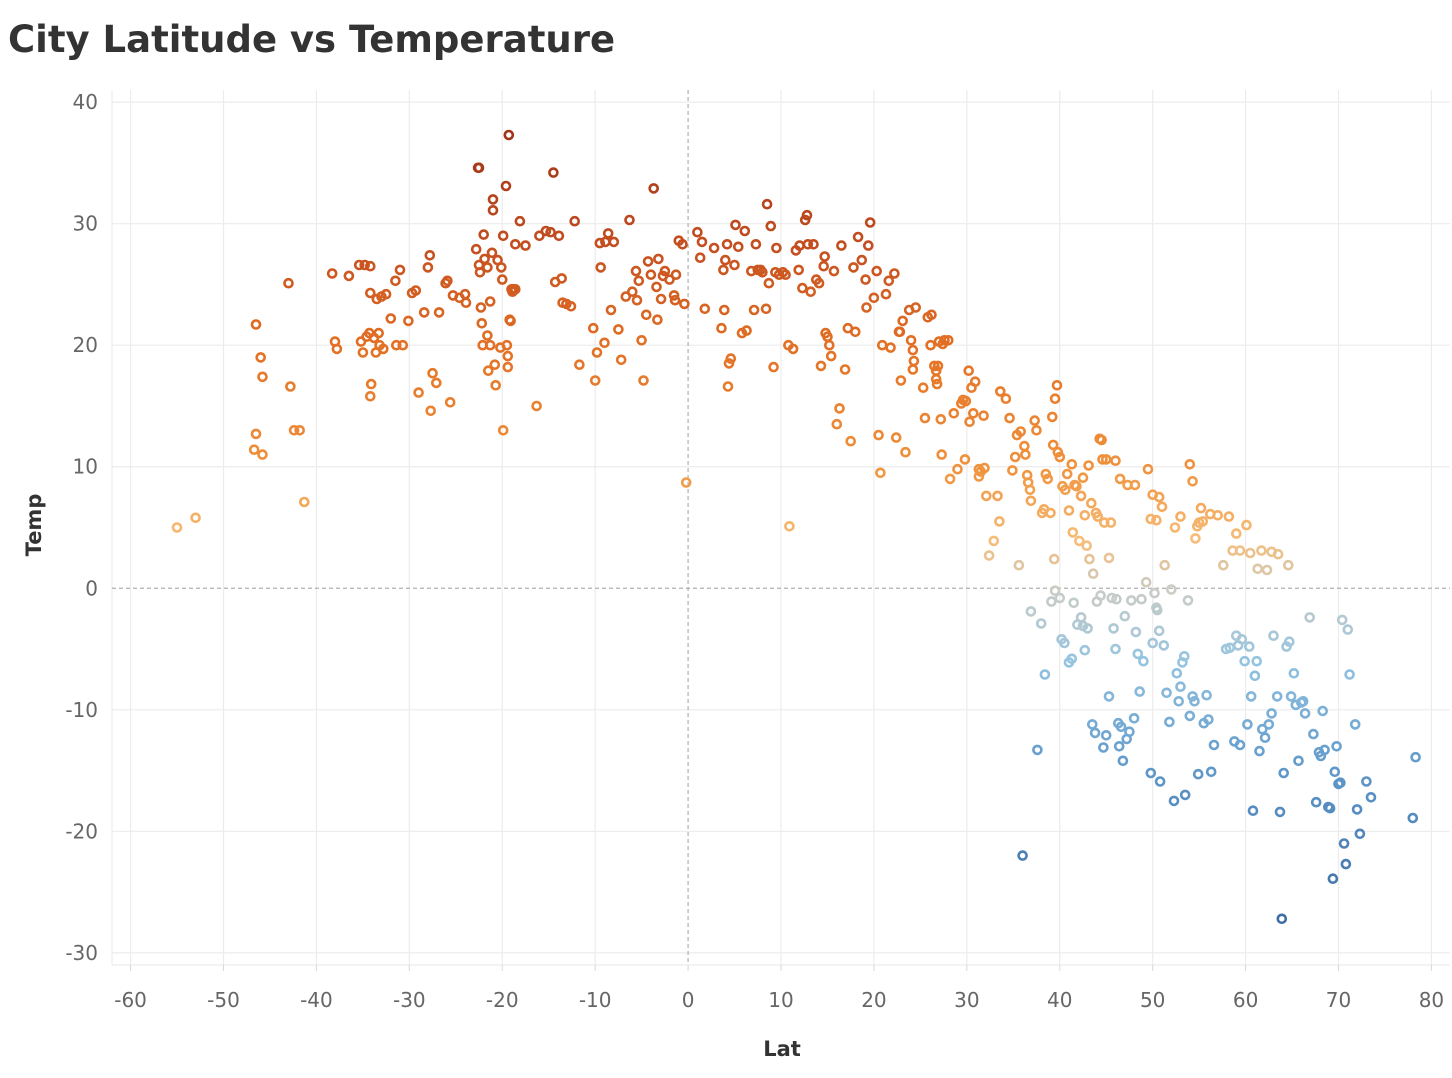 The height and width of the screenshot is (1078, 1452). Describe the element at coordinates (1431, 1000) in the screenshot. I see `x-tick-label: 80` at that location.